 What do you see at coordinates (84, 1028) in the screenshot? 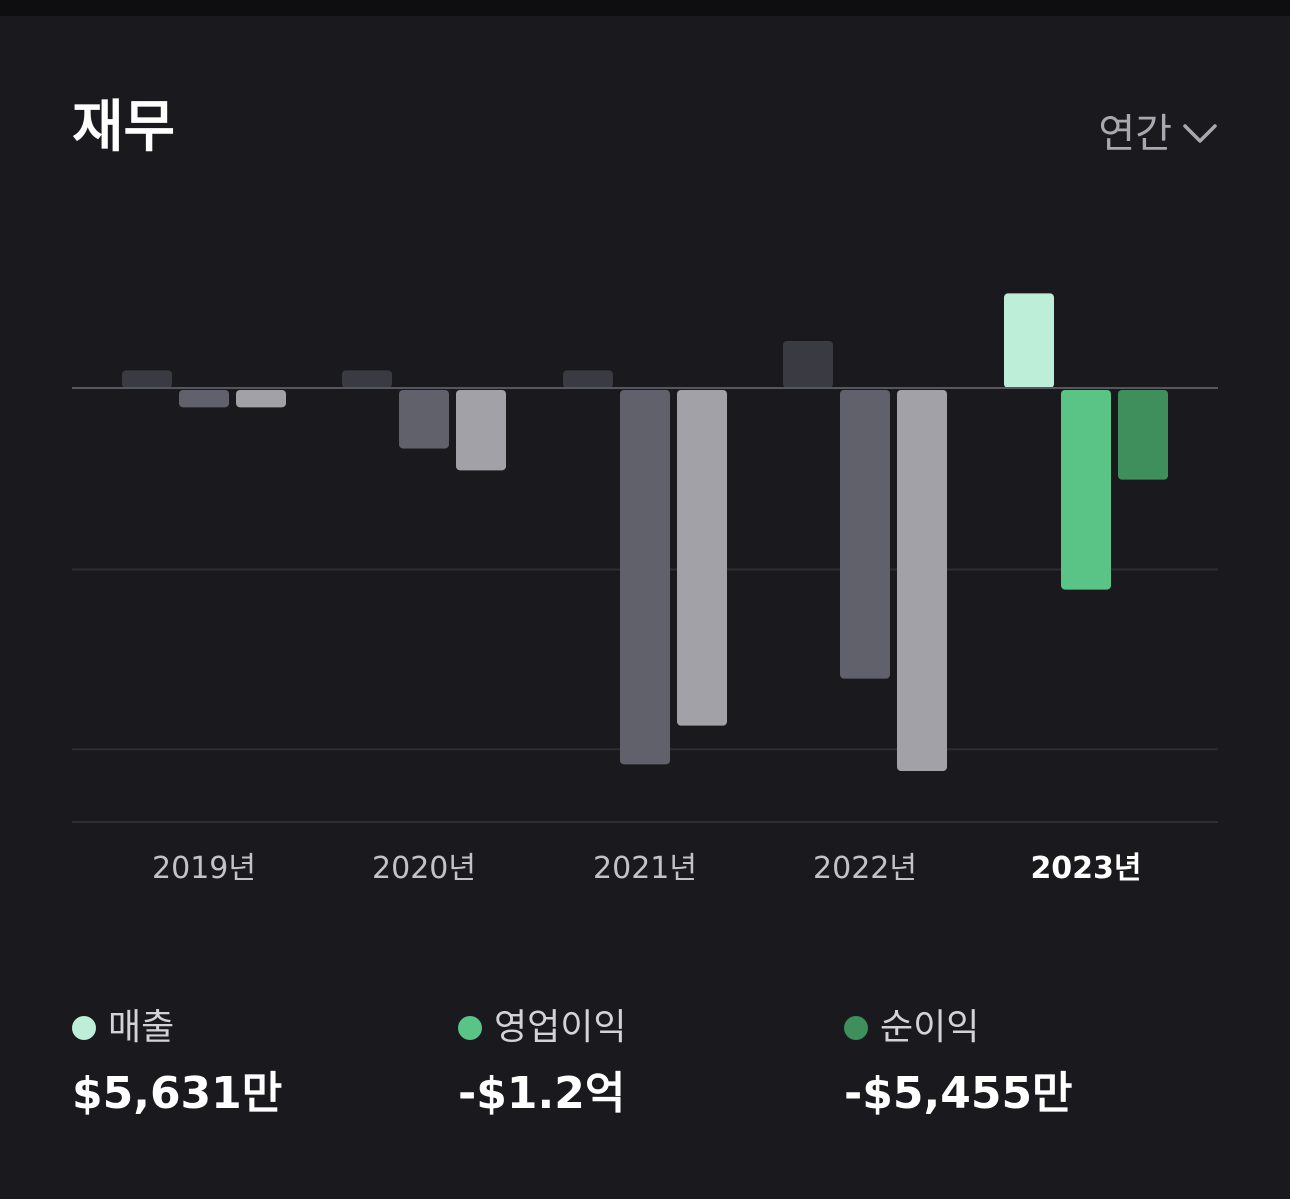
I see `revenue-dot-icon` at bounding box center [84, 1028].